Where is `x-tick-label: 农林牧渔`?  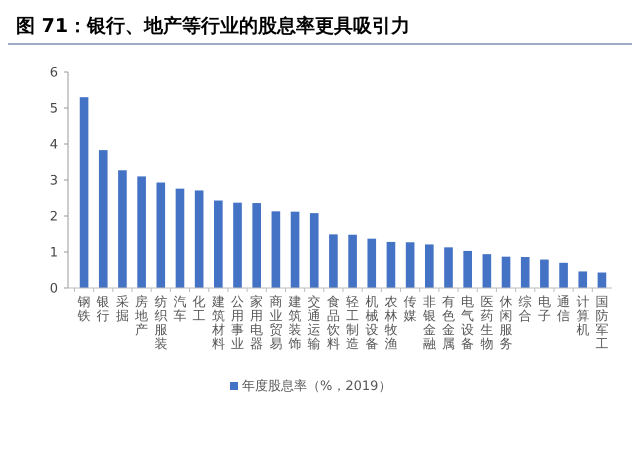
x-tick-label: 农林牧渔 is located at coordinates (390, 323).